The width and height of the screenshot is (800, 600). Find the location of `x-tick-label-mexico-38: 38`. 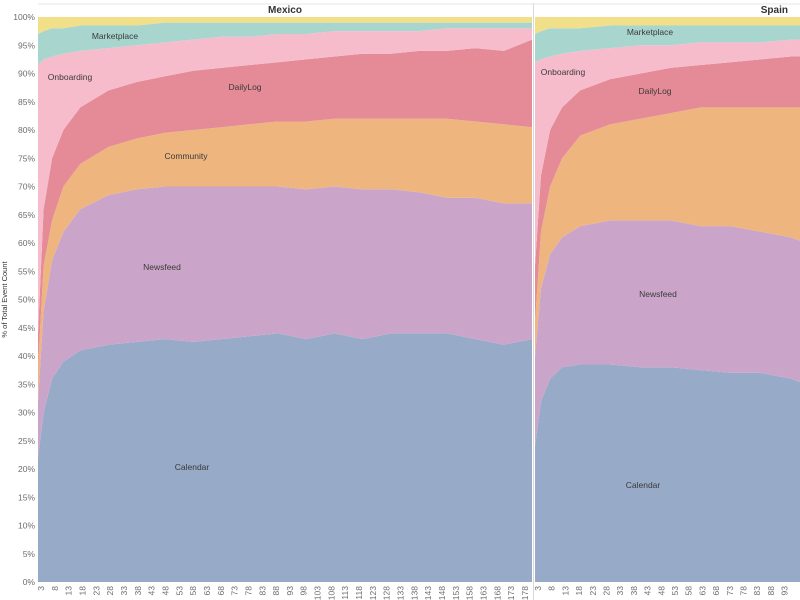

x-tick-label-mexico-38: 38 is located at coordinates (138, 591).